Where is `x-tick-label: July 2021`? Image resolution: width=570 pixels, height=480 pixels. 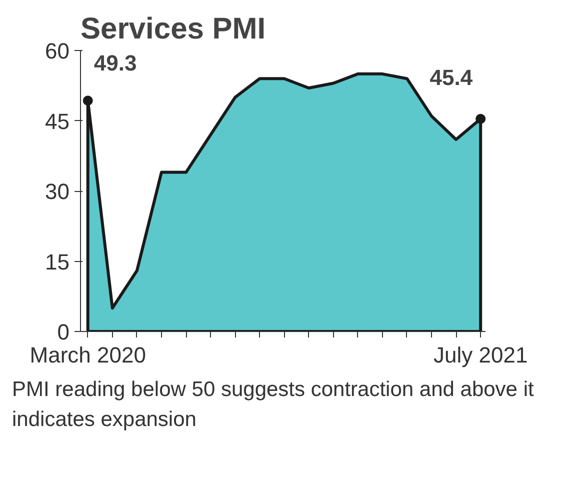 x-tick-label: July 2021 is located at coordinates (481, 355).